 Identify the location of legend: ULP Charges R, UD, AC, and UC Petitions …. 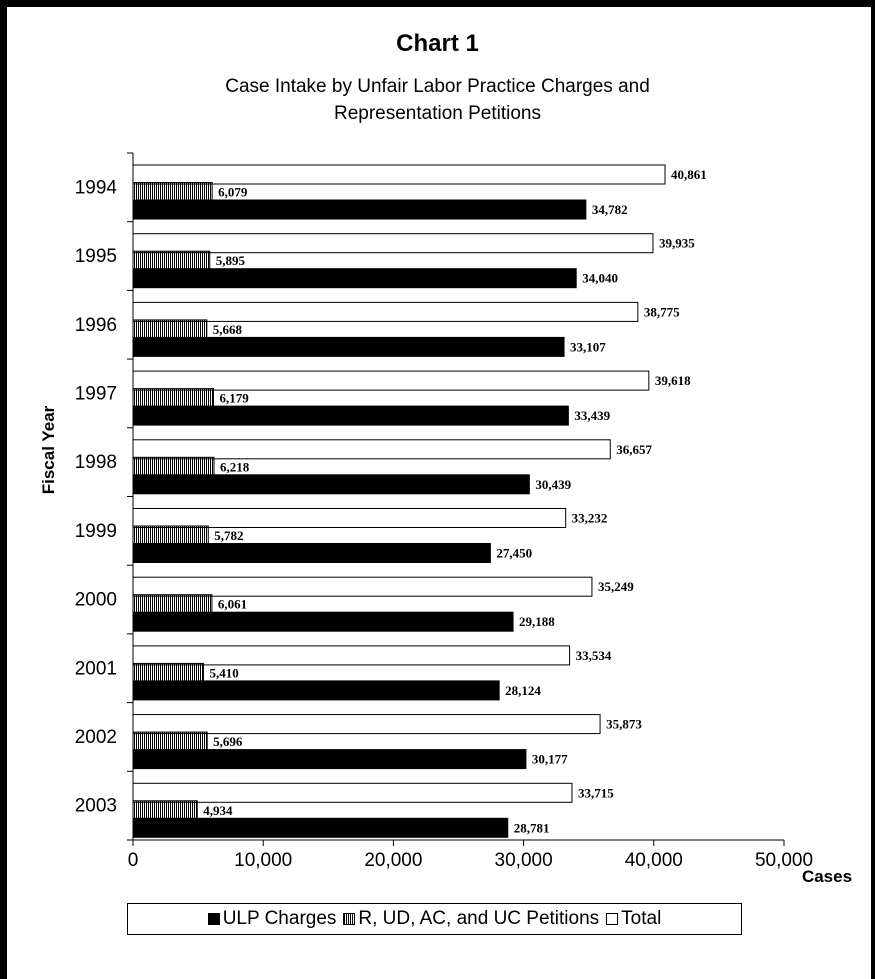
(434, 919).